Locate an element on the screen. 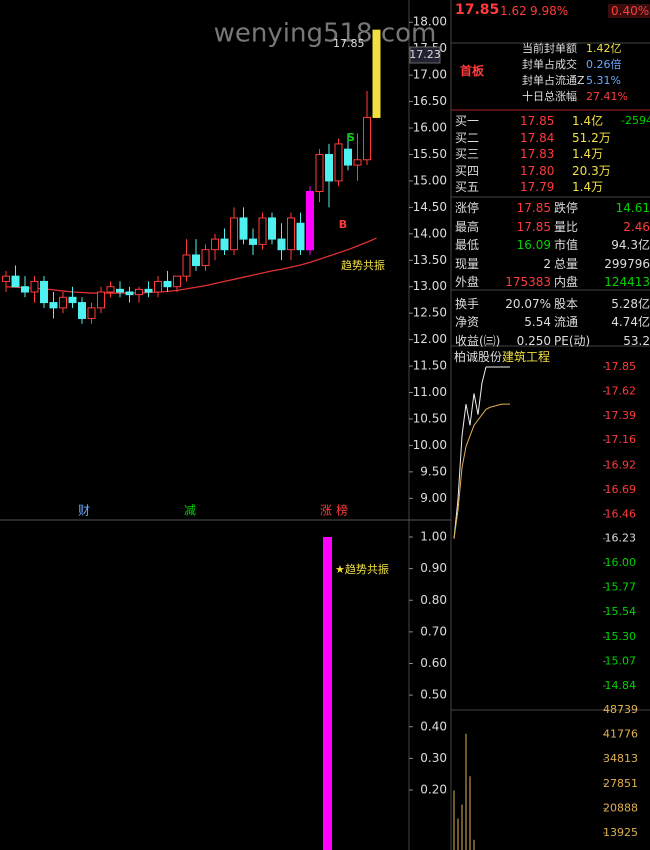  y-tick-label: 14.84 is located at coordinates (621, 685).